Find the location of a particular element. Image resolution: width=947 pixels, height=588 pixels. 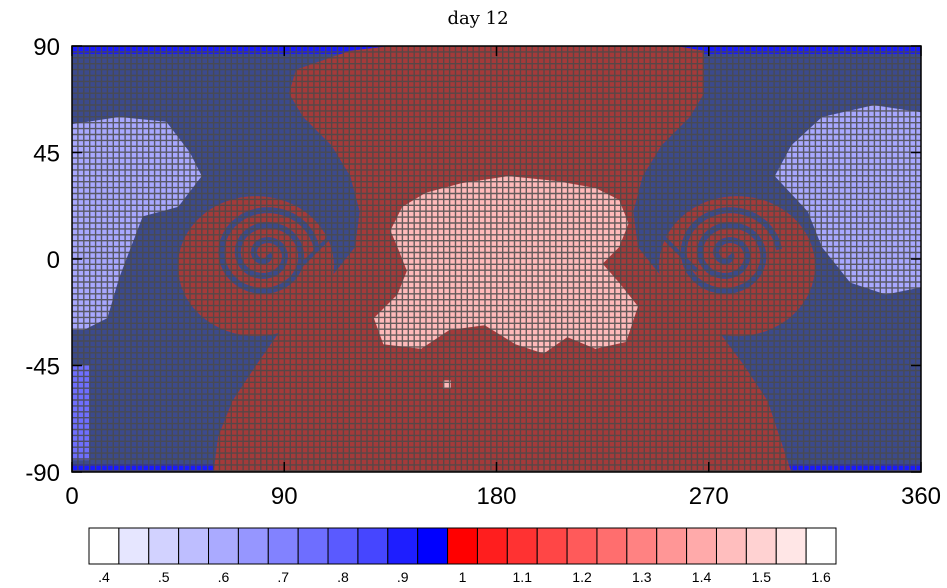

colorbar-label: 1.3 is located at coordinates (642, 577).